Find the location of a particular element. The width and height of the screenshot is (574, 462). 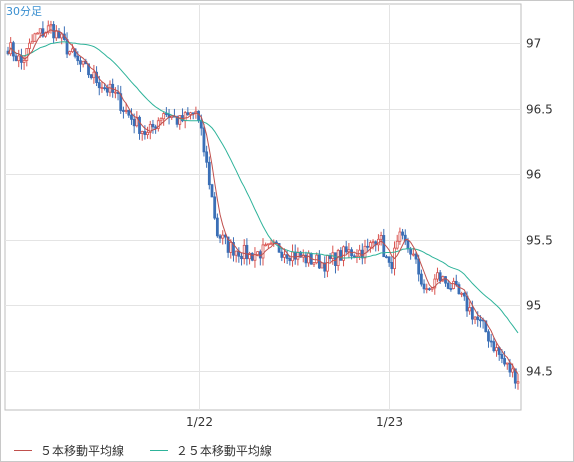

y-tick-label: 95 is located at coordinates (533, 306).